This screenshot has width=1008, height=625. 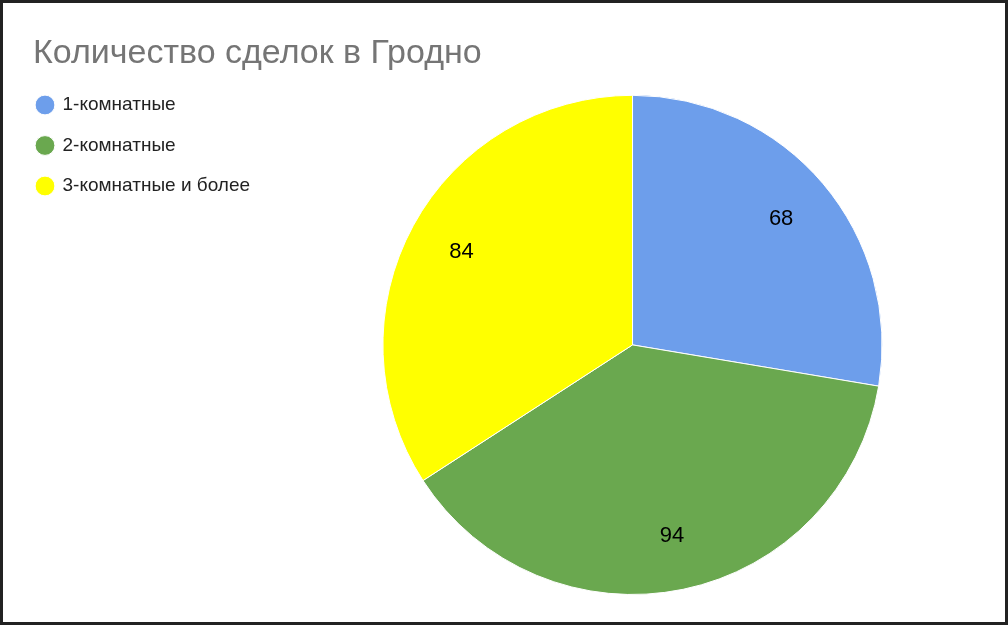 I want to click on data-label: 84, so click(x=461, y=250).